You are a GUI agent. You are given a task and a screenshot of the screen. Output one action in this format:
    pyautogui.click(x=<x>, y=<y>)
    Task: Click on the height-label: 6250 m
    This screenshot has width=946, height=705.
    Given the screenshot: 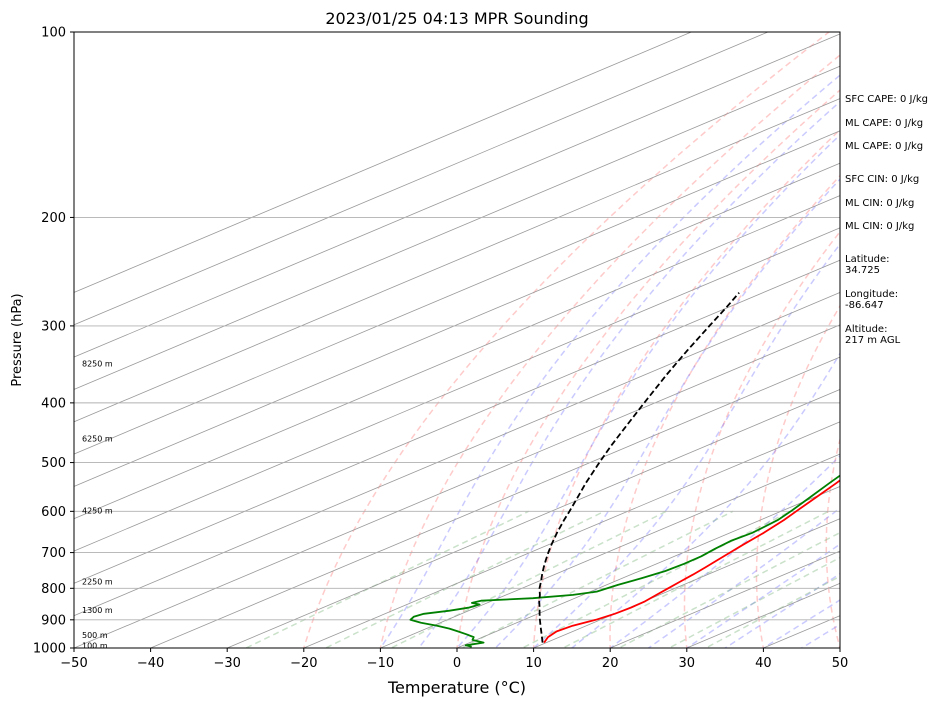 What is the action you would take?
    pyautogui.click(x=97, y=439)
    